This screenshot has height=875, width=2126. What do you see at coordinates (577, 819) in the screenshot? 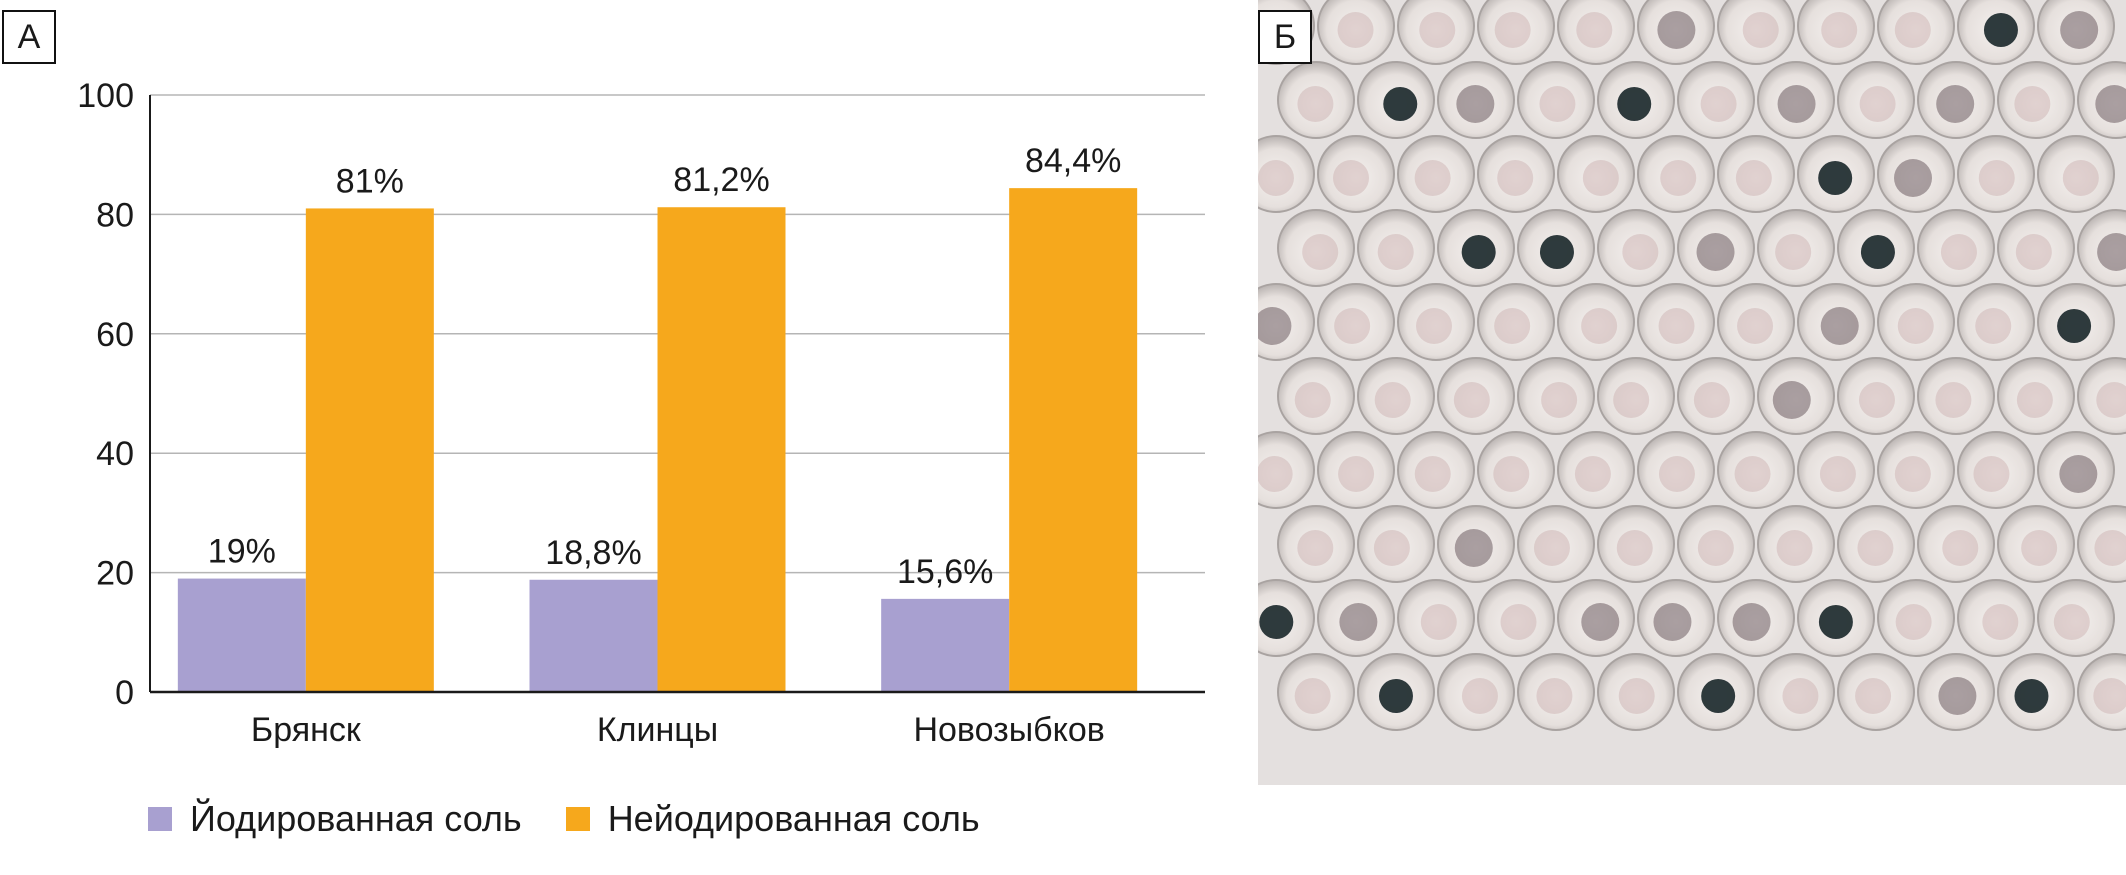
I see `legend-swatch-non-iodized` at bounding box center [577, 819].